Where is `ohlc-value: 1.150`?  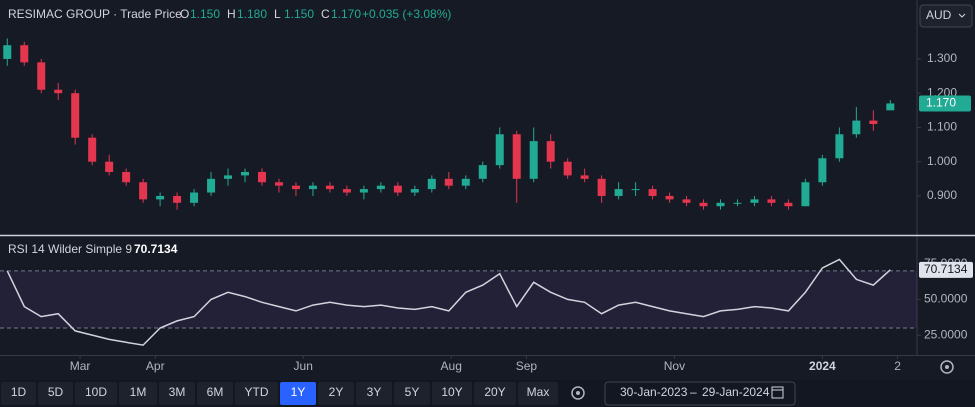 ohlc-value: 1.150 is located at coordinates (299, 14).